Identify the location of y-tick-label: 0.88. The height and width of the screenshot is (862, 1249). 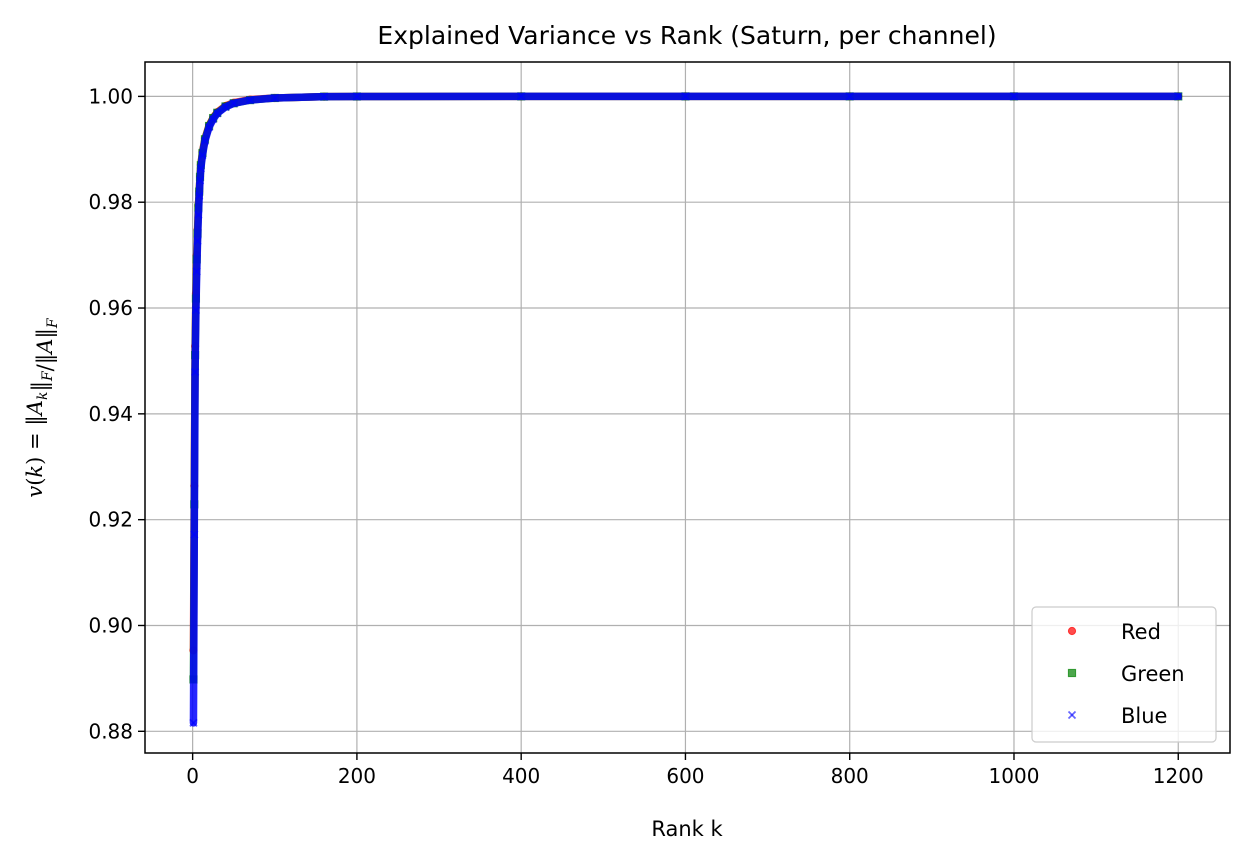
(110, 731).